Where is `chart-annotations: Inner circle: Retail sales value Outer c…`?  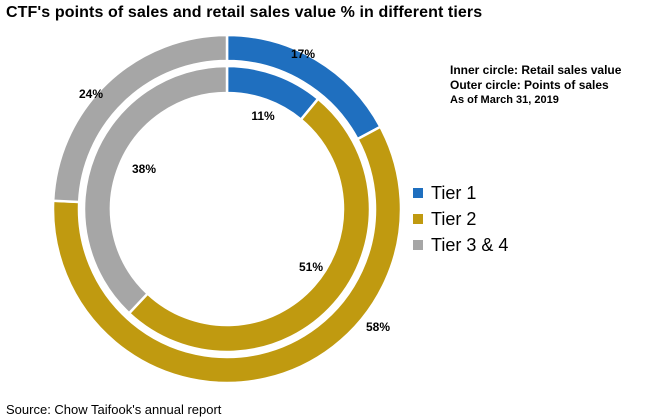
chart-annotations: Inner circle: Retail sales value Outer c… is located at coordinates (535, 85).